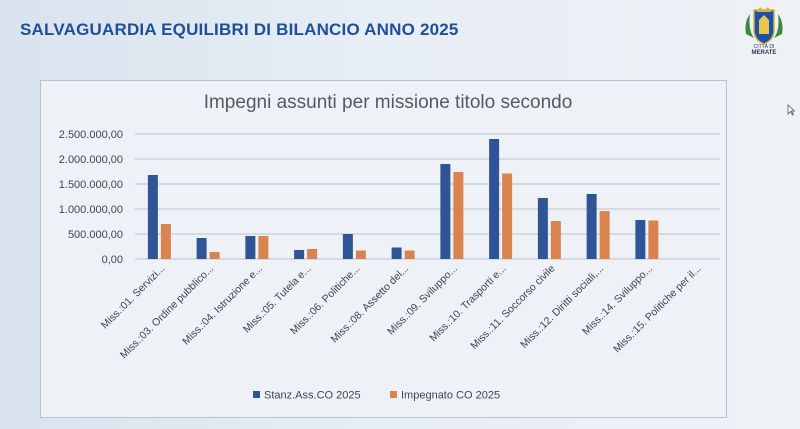 This screenshot has height=429, width=800. What do you see at coordinates (95, 235) in the screenshot?
I see `y-tick-label: 500.000,00` at bounding box center [95, 235].